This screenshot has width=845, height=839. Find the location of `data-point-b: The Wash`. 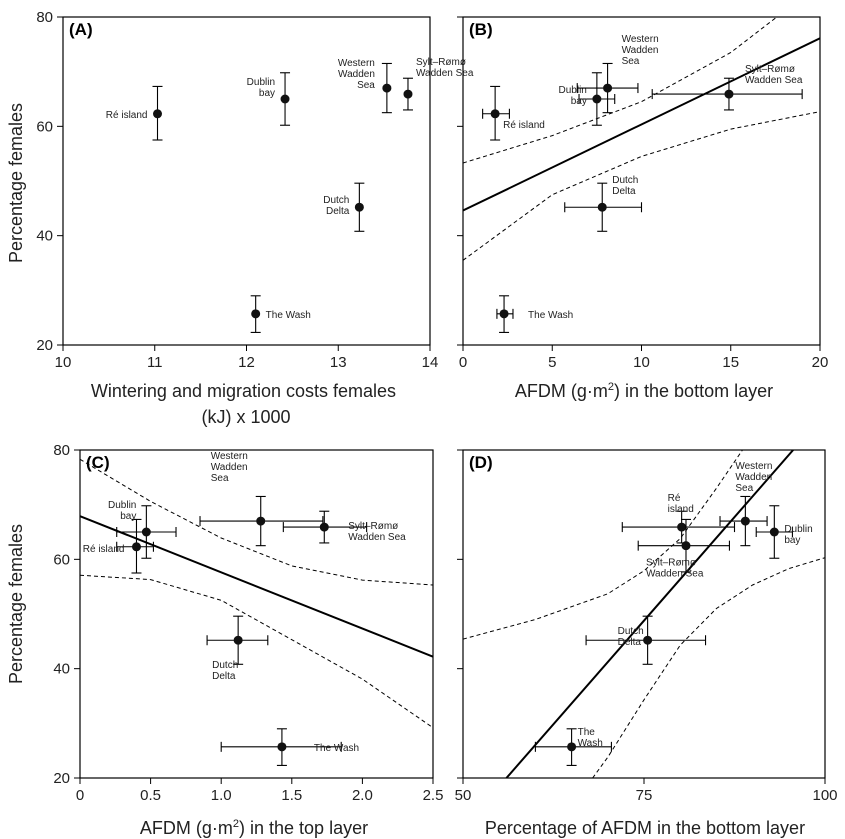

data-point-b: The Wash is located at coordinates (534, 314).